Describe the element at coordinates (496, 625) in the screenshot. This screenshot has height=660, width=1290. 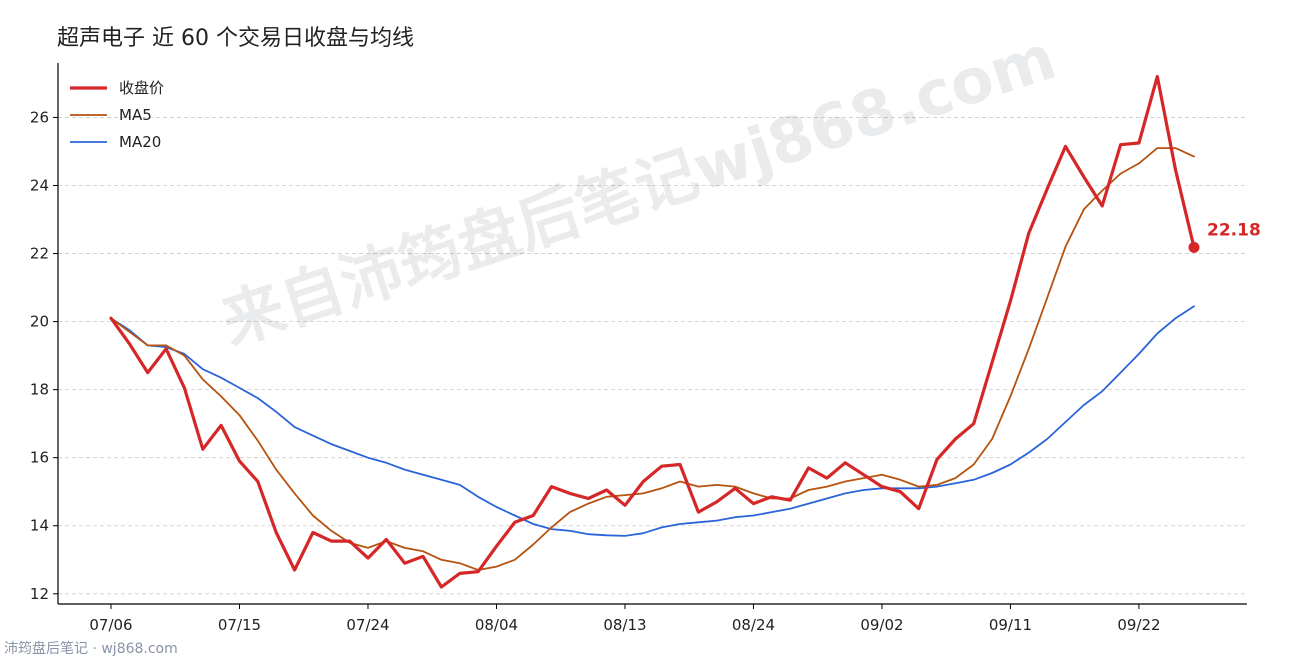
I see `x-tick-label: 08/04` at that location.